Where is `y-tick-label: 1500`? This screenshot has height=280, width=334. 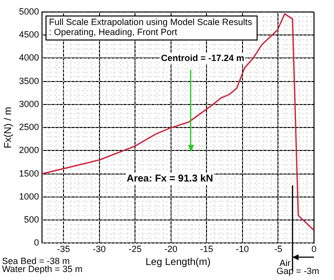 y-tick-label: 1500 is located at coordinates (29, 173).